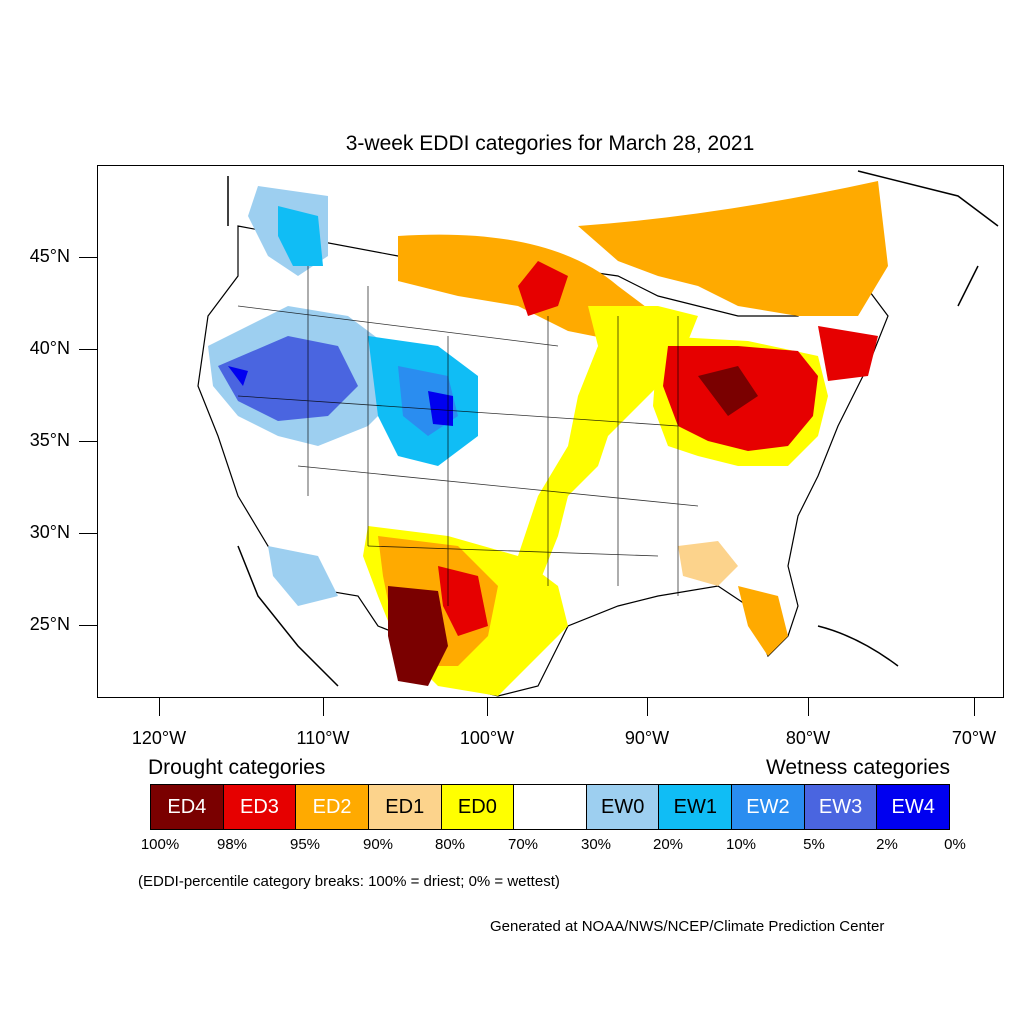 The height and width of the screenshot is (1024, 1024). I want to click on lat-label-45: 45°N, so click(49, 256).